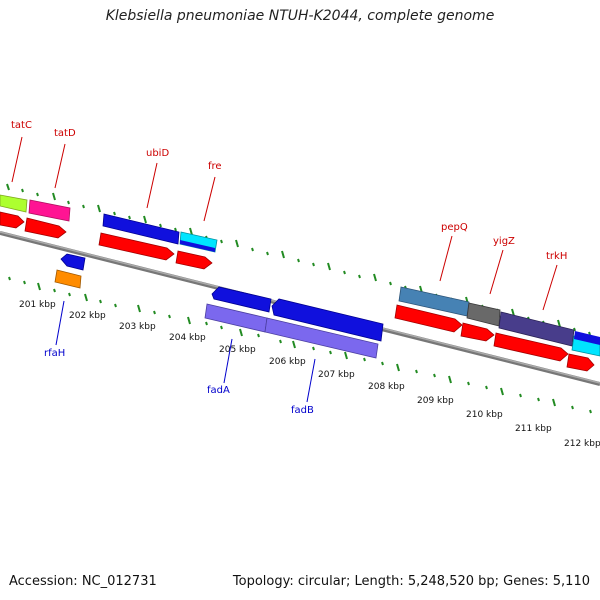  What do you see at coordinates (435, 401) in the screenshot?
I see `kbp-label: 209 kbp` at bounding box center [435, 401].